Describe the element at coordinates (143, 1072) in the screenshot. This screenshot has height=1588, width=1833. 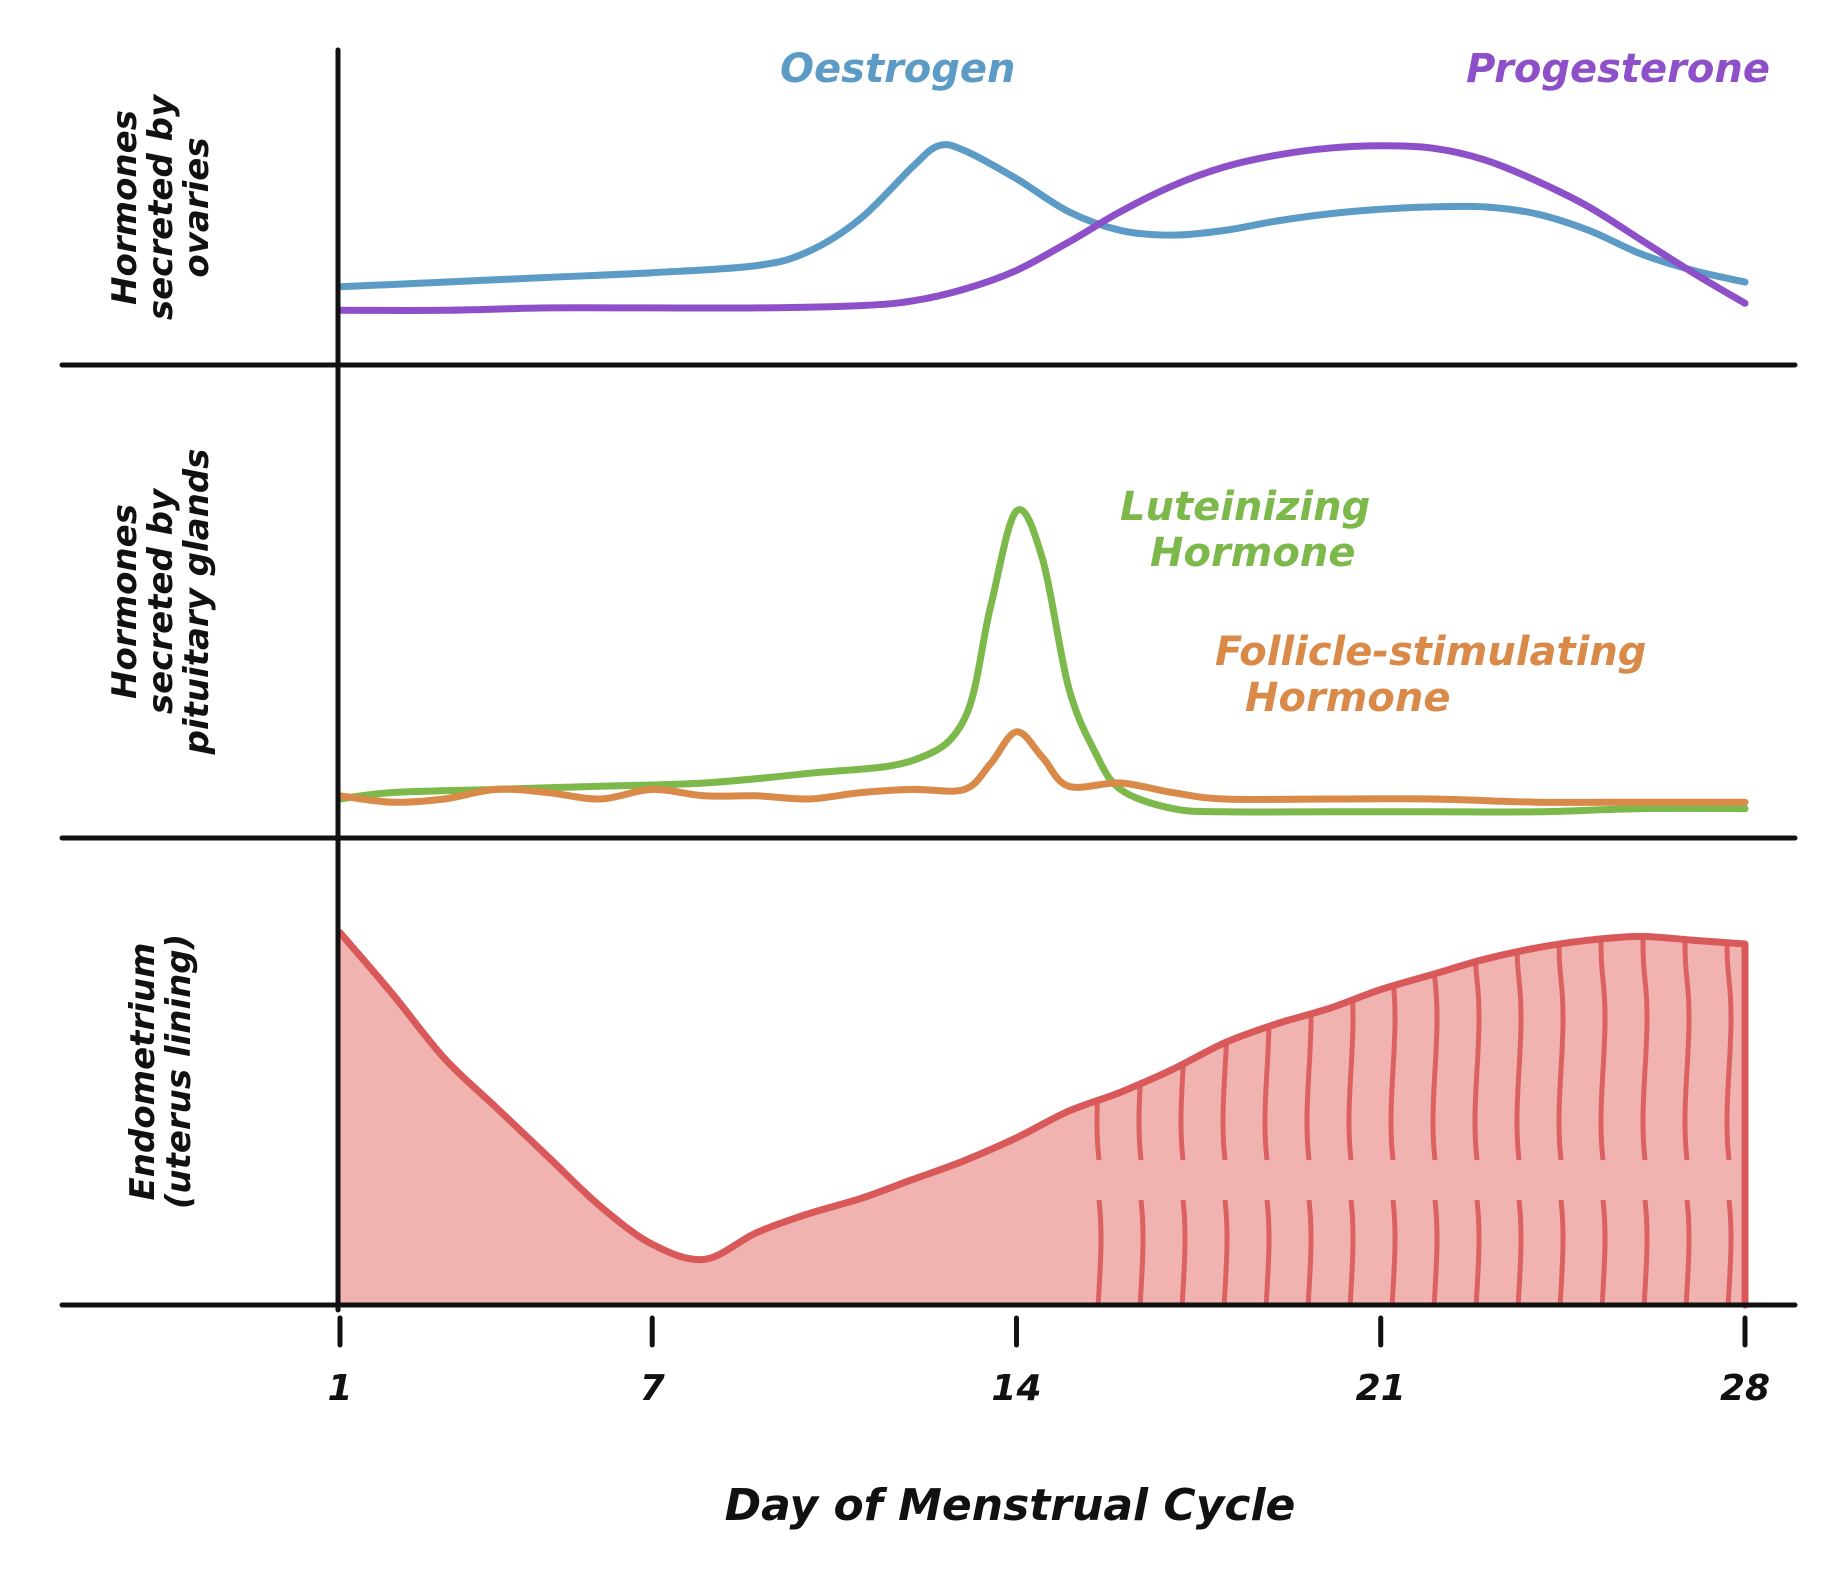
I see `y-label-line: Endometrium` at that location.